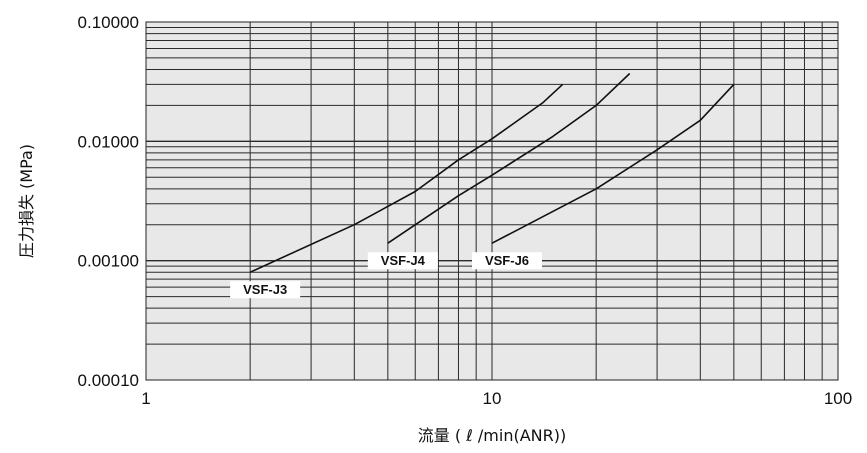  I want to click on y-tick-label: 0.00100, so click(108, 261).